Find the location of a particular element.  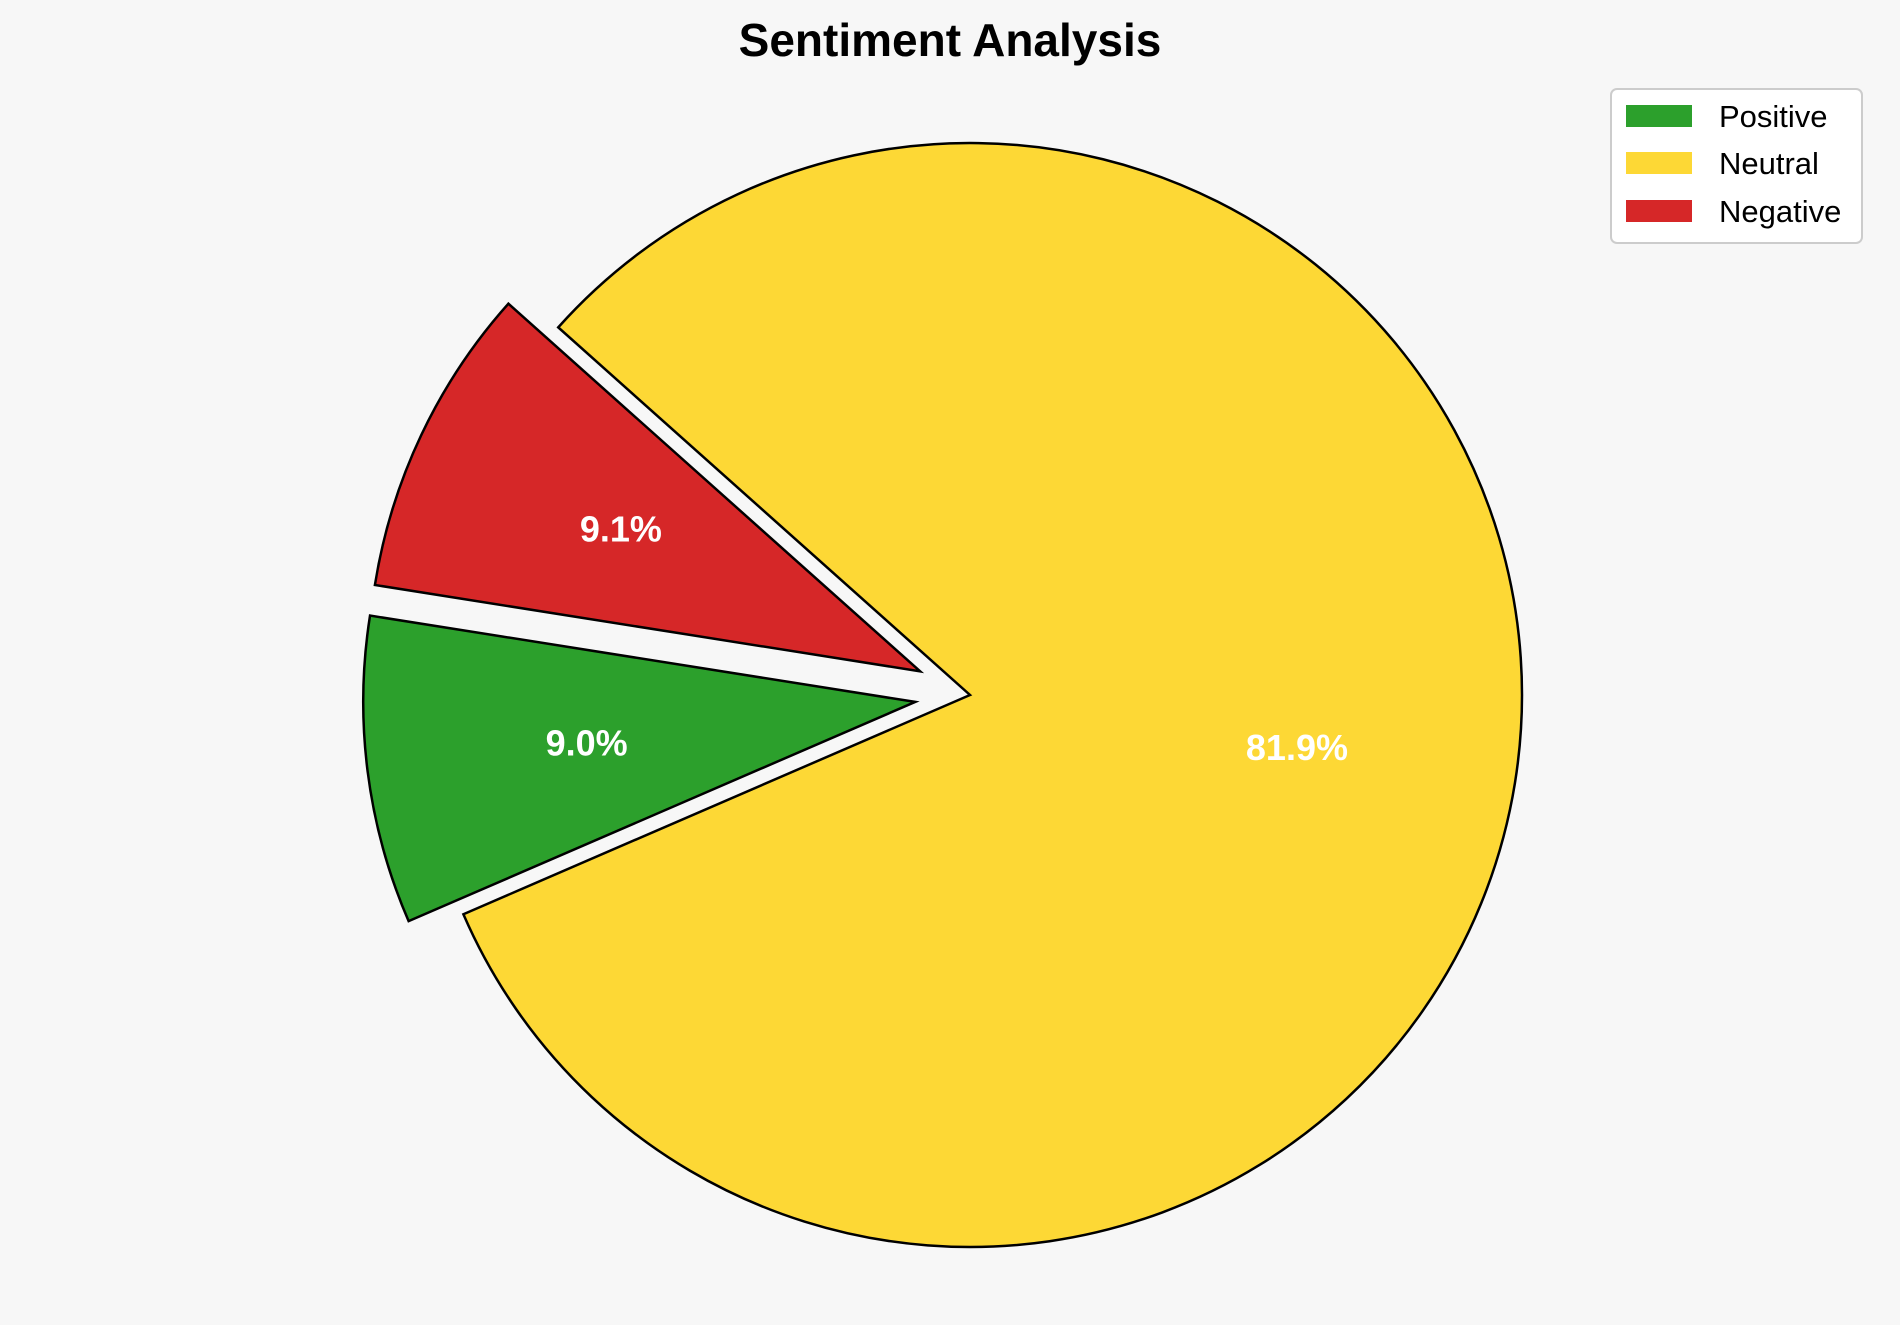

legend-swatch-neutral is located at coordinates (1659, 163).